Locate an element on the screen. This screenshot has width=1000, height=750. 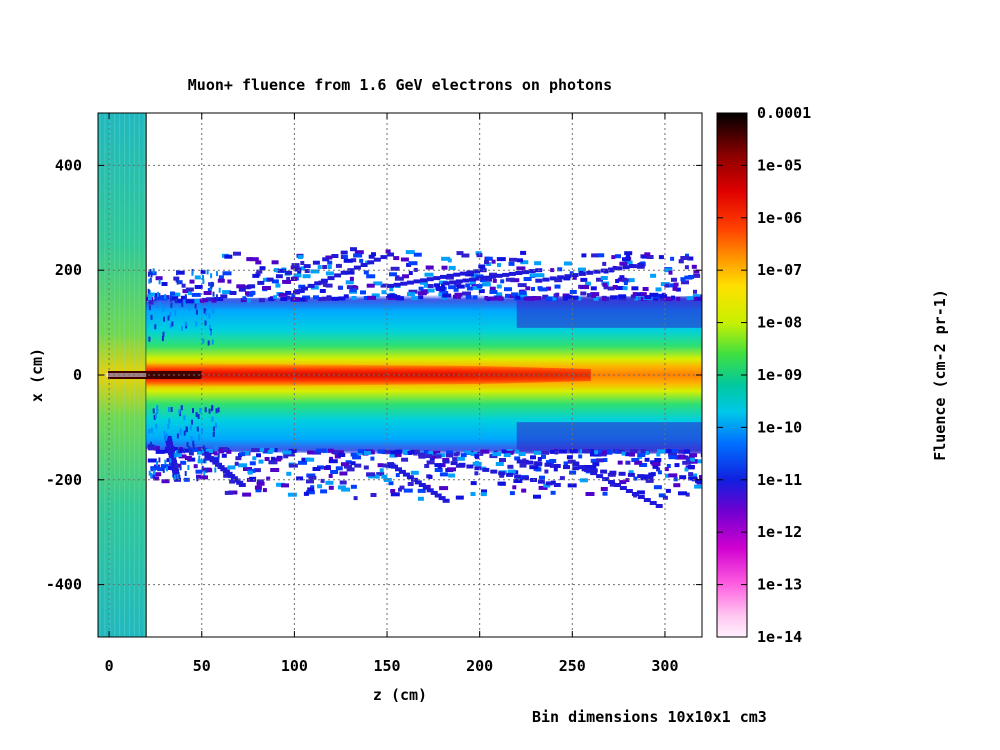
x-tick-label: 200 is located at coordinates (479, 666).